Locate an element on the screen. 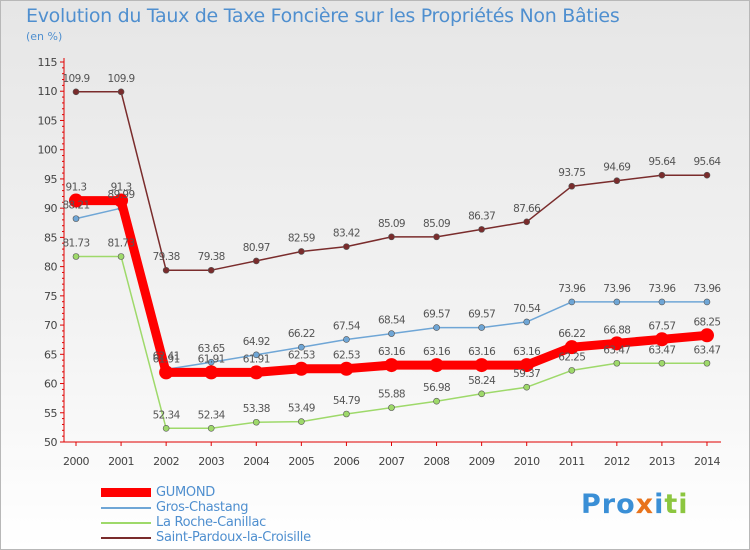 This screenshot has height=550, width=750. logo-part: ti is located at coordinates (676, 504).